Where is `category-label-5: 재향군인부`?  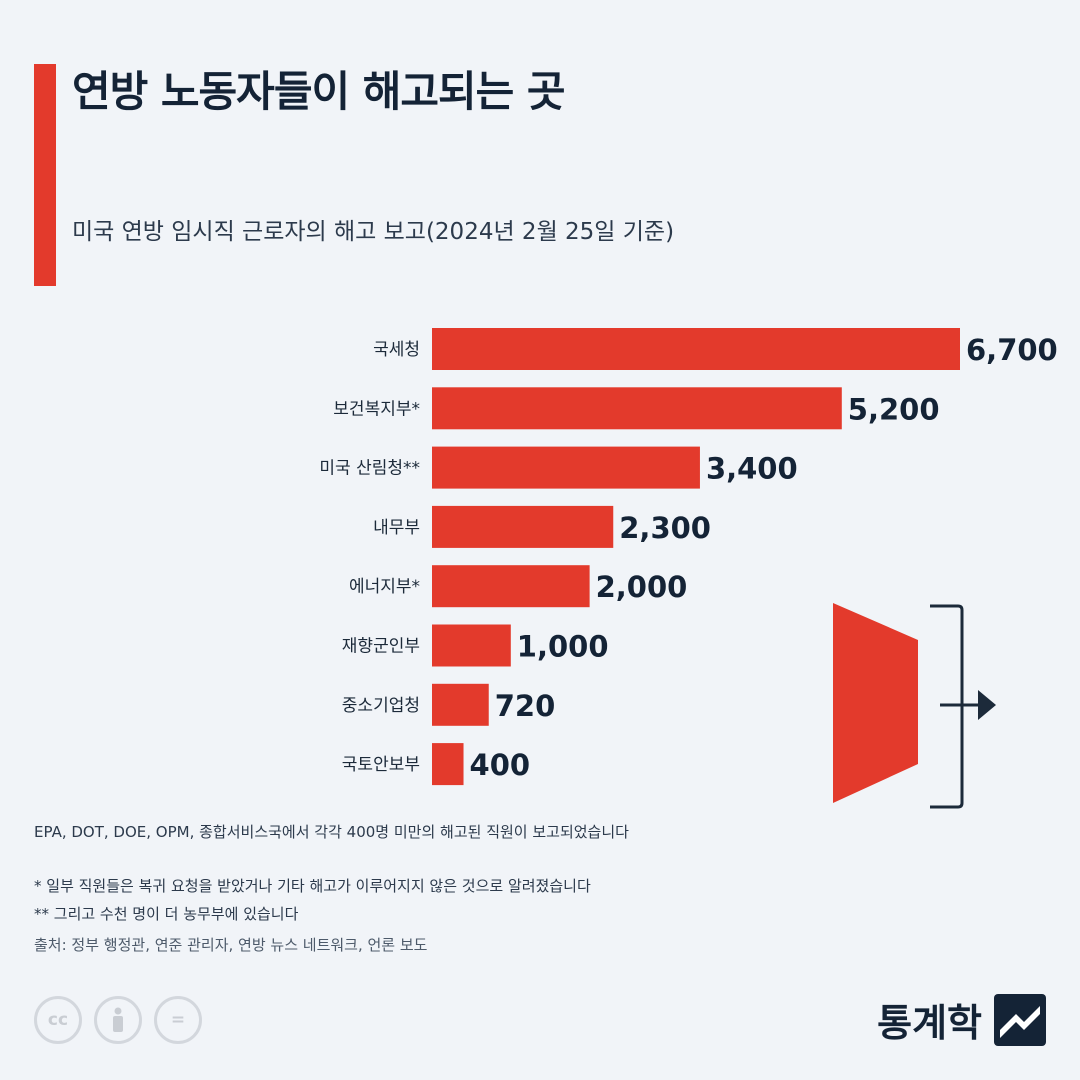
category-label-5: 재향군인부 is located at coordinates (381, 647).